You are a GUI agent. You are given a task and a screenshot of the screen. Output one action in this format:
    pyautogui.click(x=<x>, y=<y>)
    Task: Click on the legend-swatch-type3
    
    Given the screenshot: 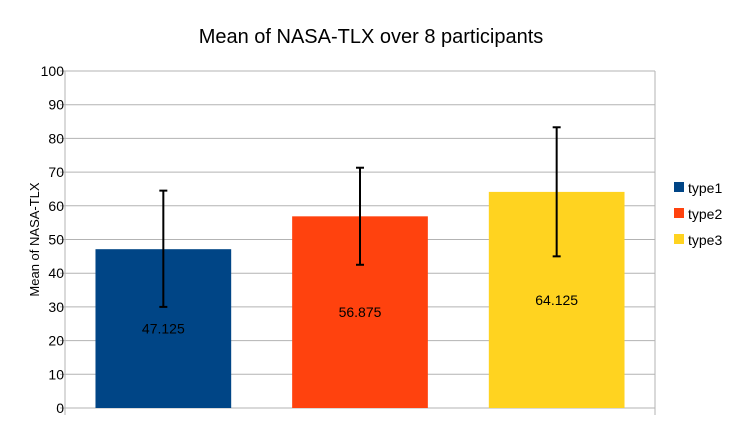 What is the action you would take?
    pyautogui.click(x=679, y=239)
    